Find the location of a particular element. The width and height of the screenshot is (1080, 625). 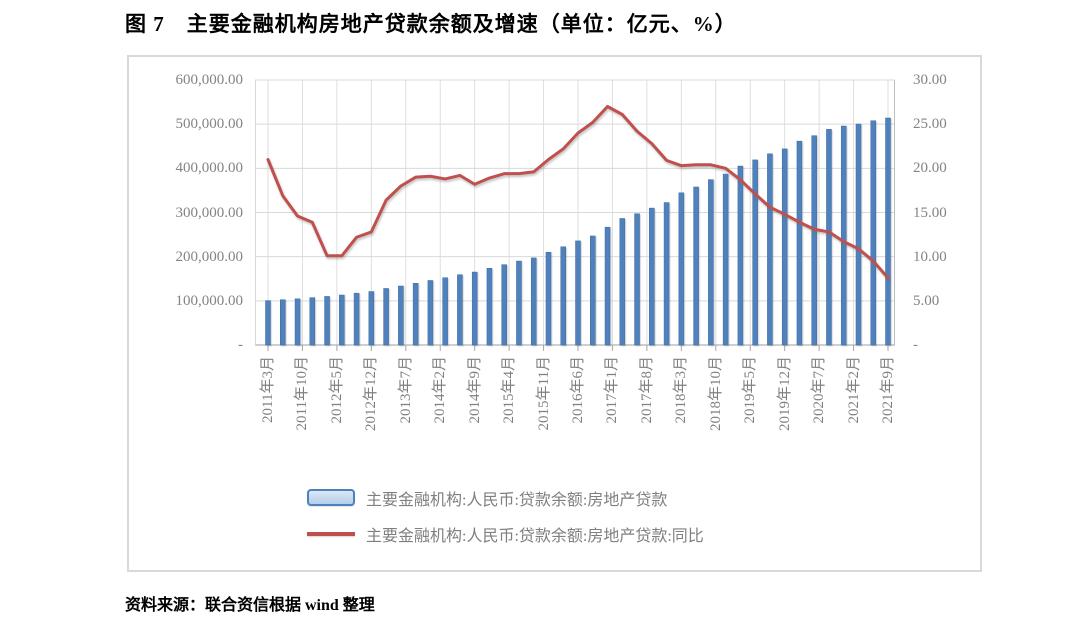

x-tick-label: 2019年5月 is located at coordinates (750, 390).